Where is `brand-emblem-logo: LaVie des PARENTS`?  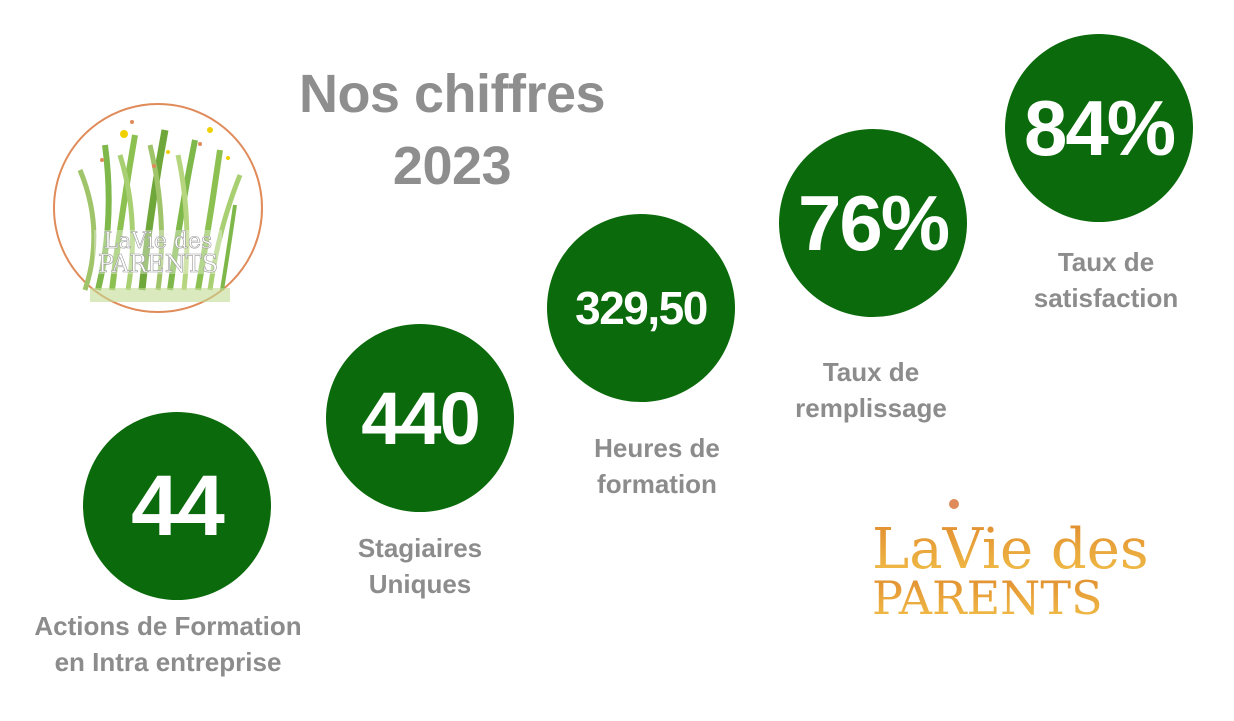 brand-emblem-logo: LaVie des PARENTS is located at coordinates (158, 208).